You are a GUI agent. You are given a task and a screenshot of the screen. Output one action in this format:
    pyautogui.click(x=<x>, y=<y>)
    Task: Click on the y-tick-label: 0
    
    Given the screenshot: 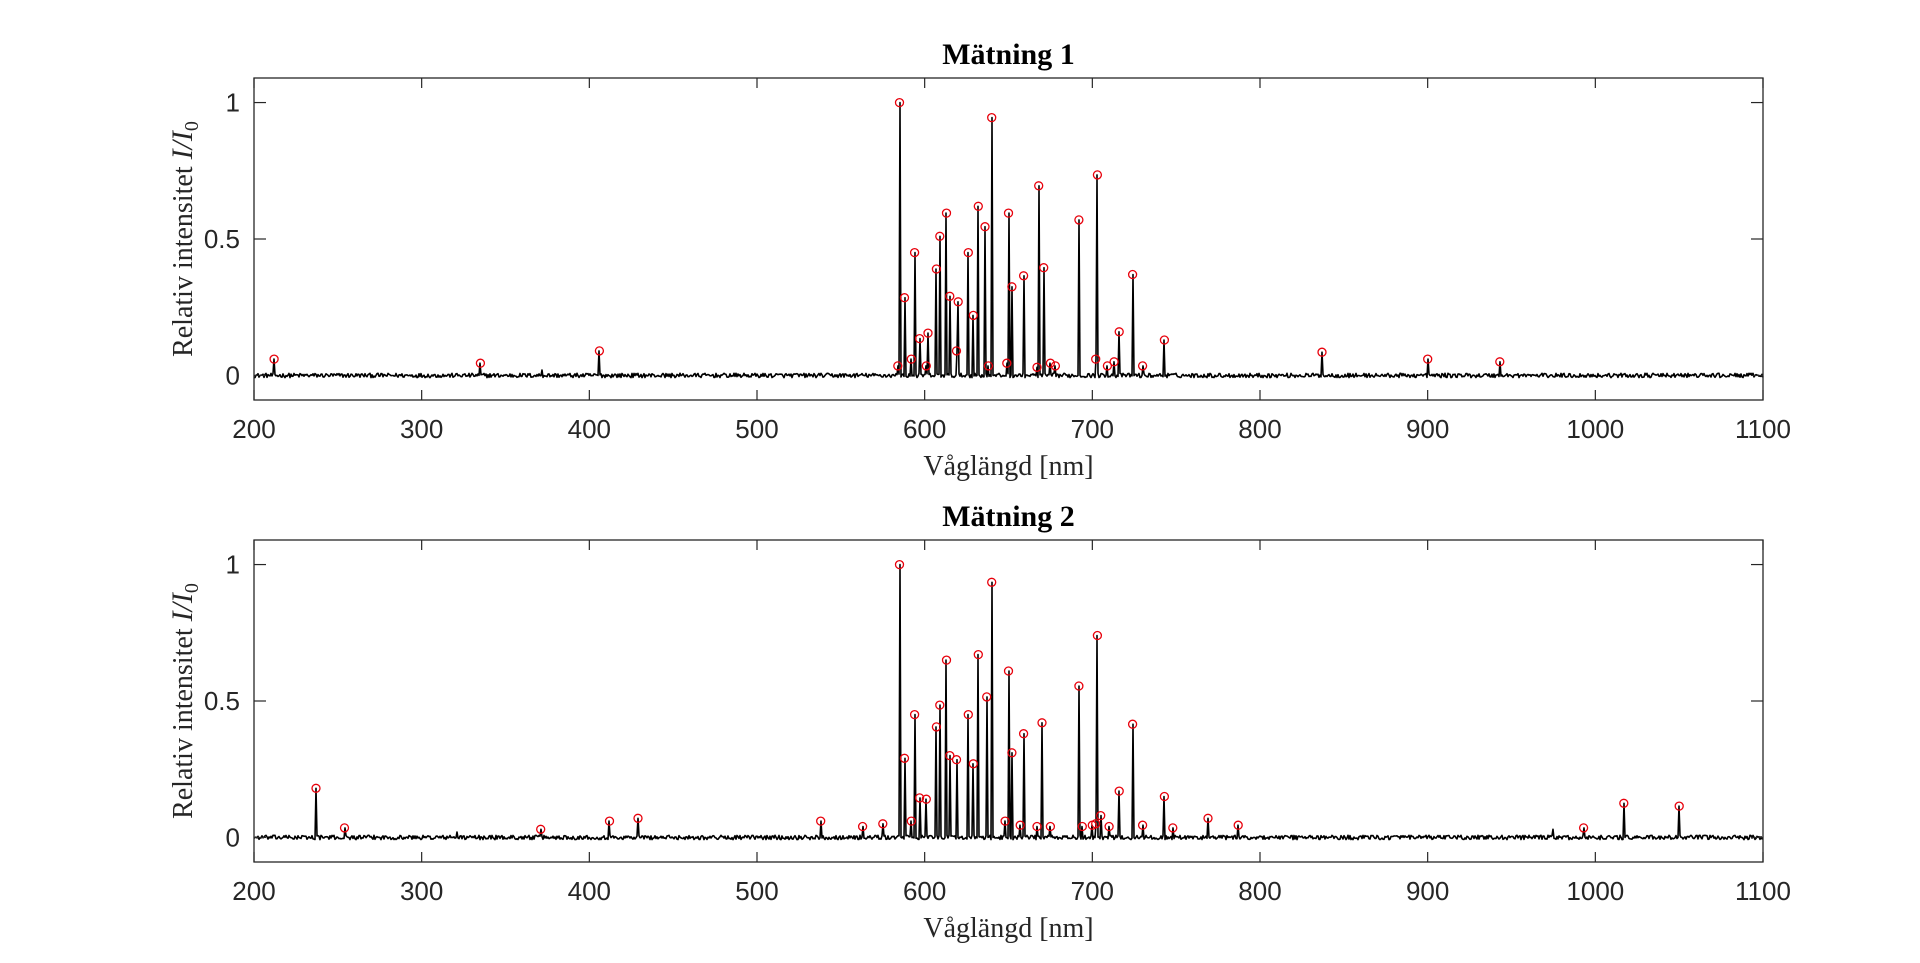 What is the action you would take?
    pyautogui.click(x=233, y=375)
    